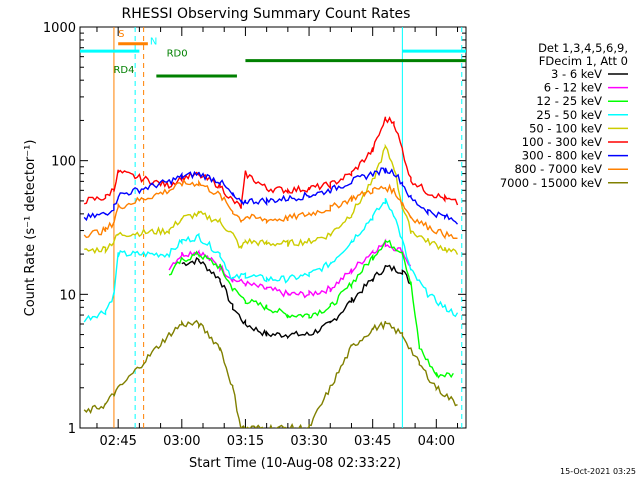 This screenshot has height=480, width=640. I want to click on legend-entry-label: 800 - 7000 keV, so click(558, 169).